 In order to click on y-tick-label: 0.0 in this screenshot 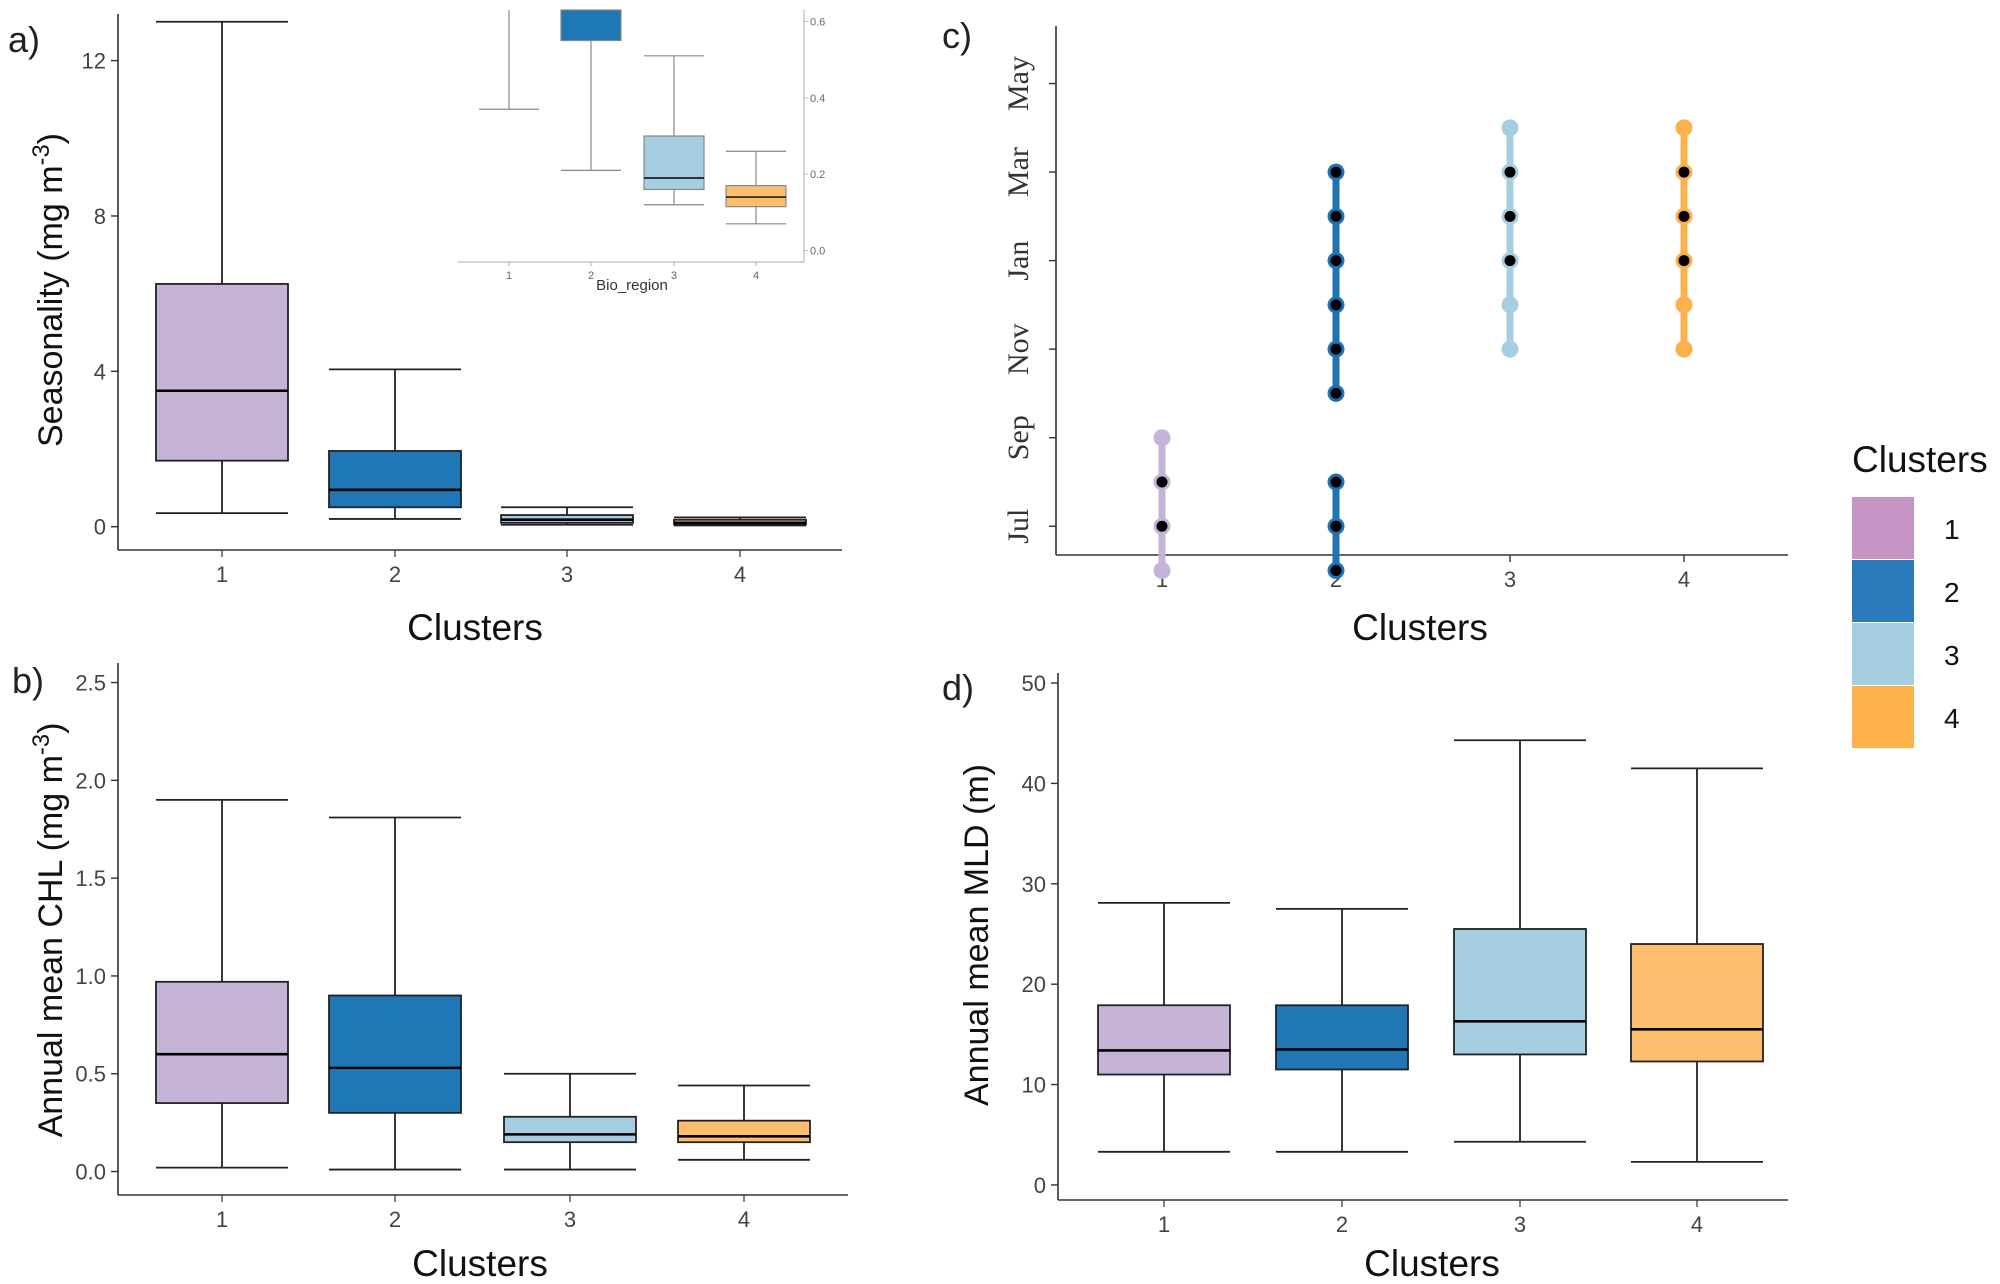, I will do `click(90, 1172)`.